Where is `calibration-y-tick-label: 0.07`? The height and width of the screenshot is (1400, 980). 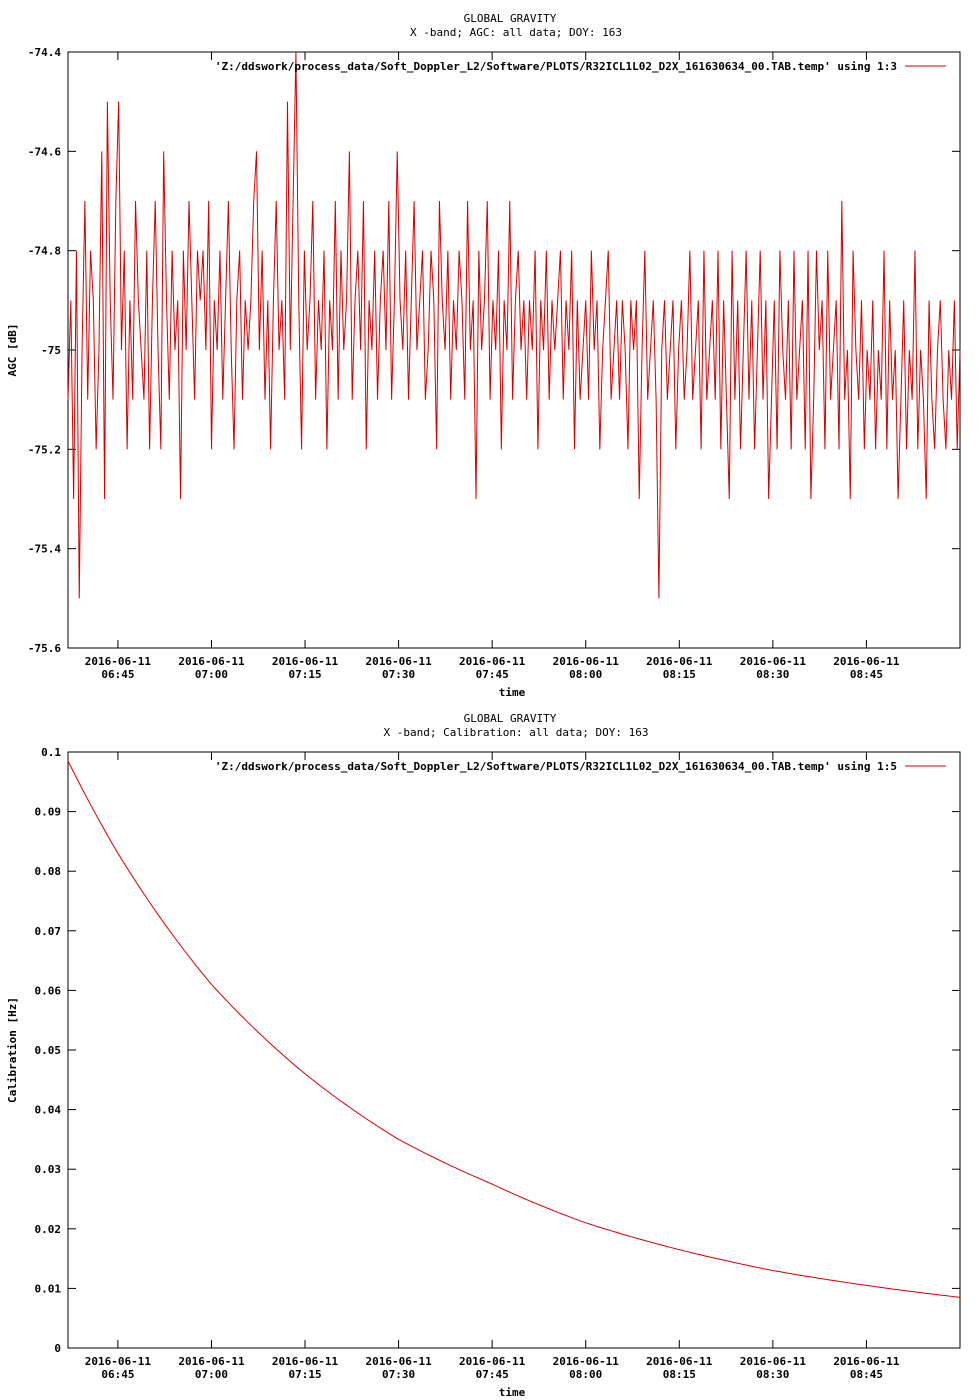 calibration-y-tick-label: 0.07 is located at coordinates (48, 931).